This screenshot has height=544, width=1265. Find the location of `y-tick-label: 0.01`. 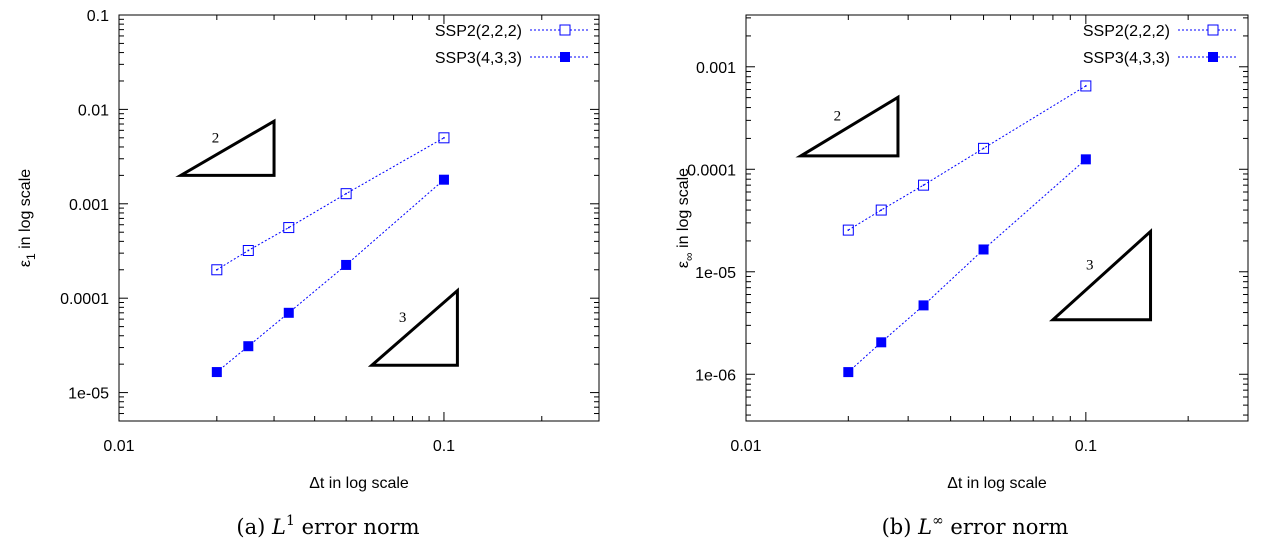

y-tick-label: 0.01 is located at coordinates (93, 110).